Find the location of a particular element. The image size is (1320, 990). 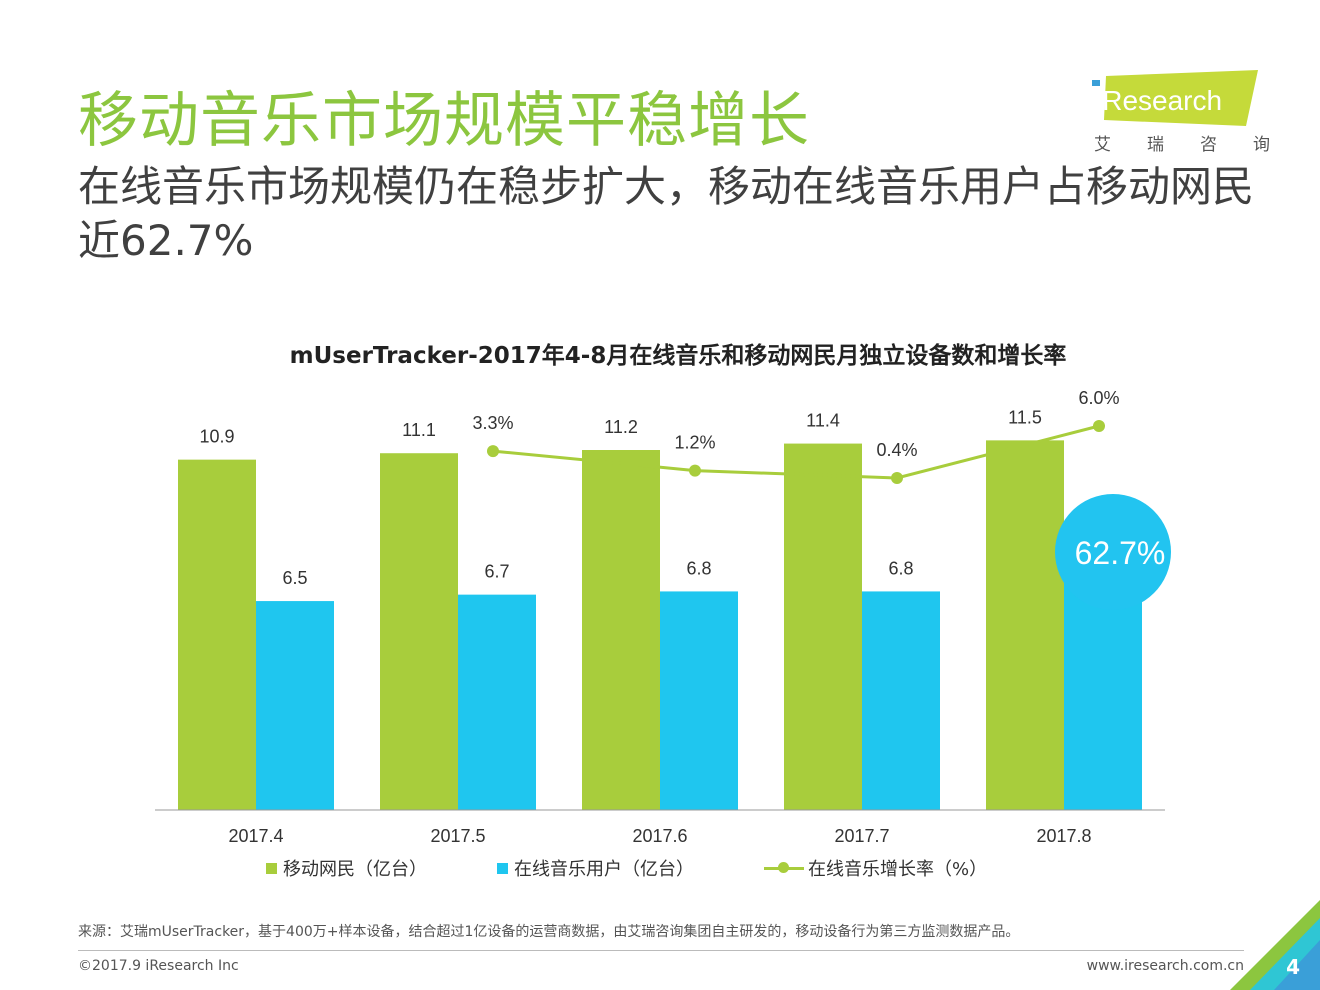

legend-label: 移动网民（亿台） is located at coordinates (355, 869).